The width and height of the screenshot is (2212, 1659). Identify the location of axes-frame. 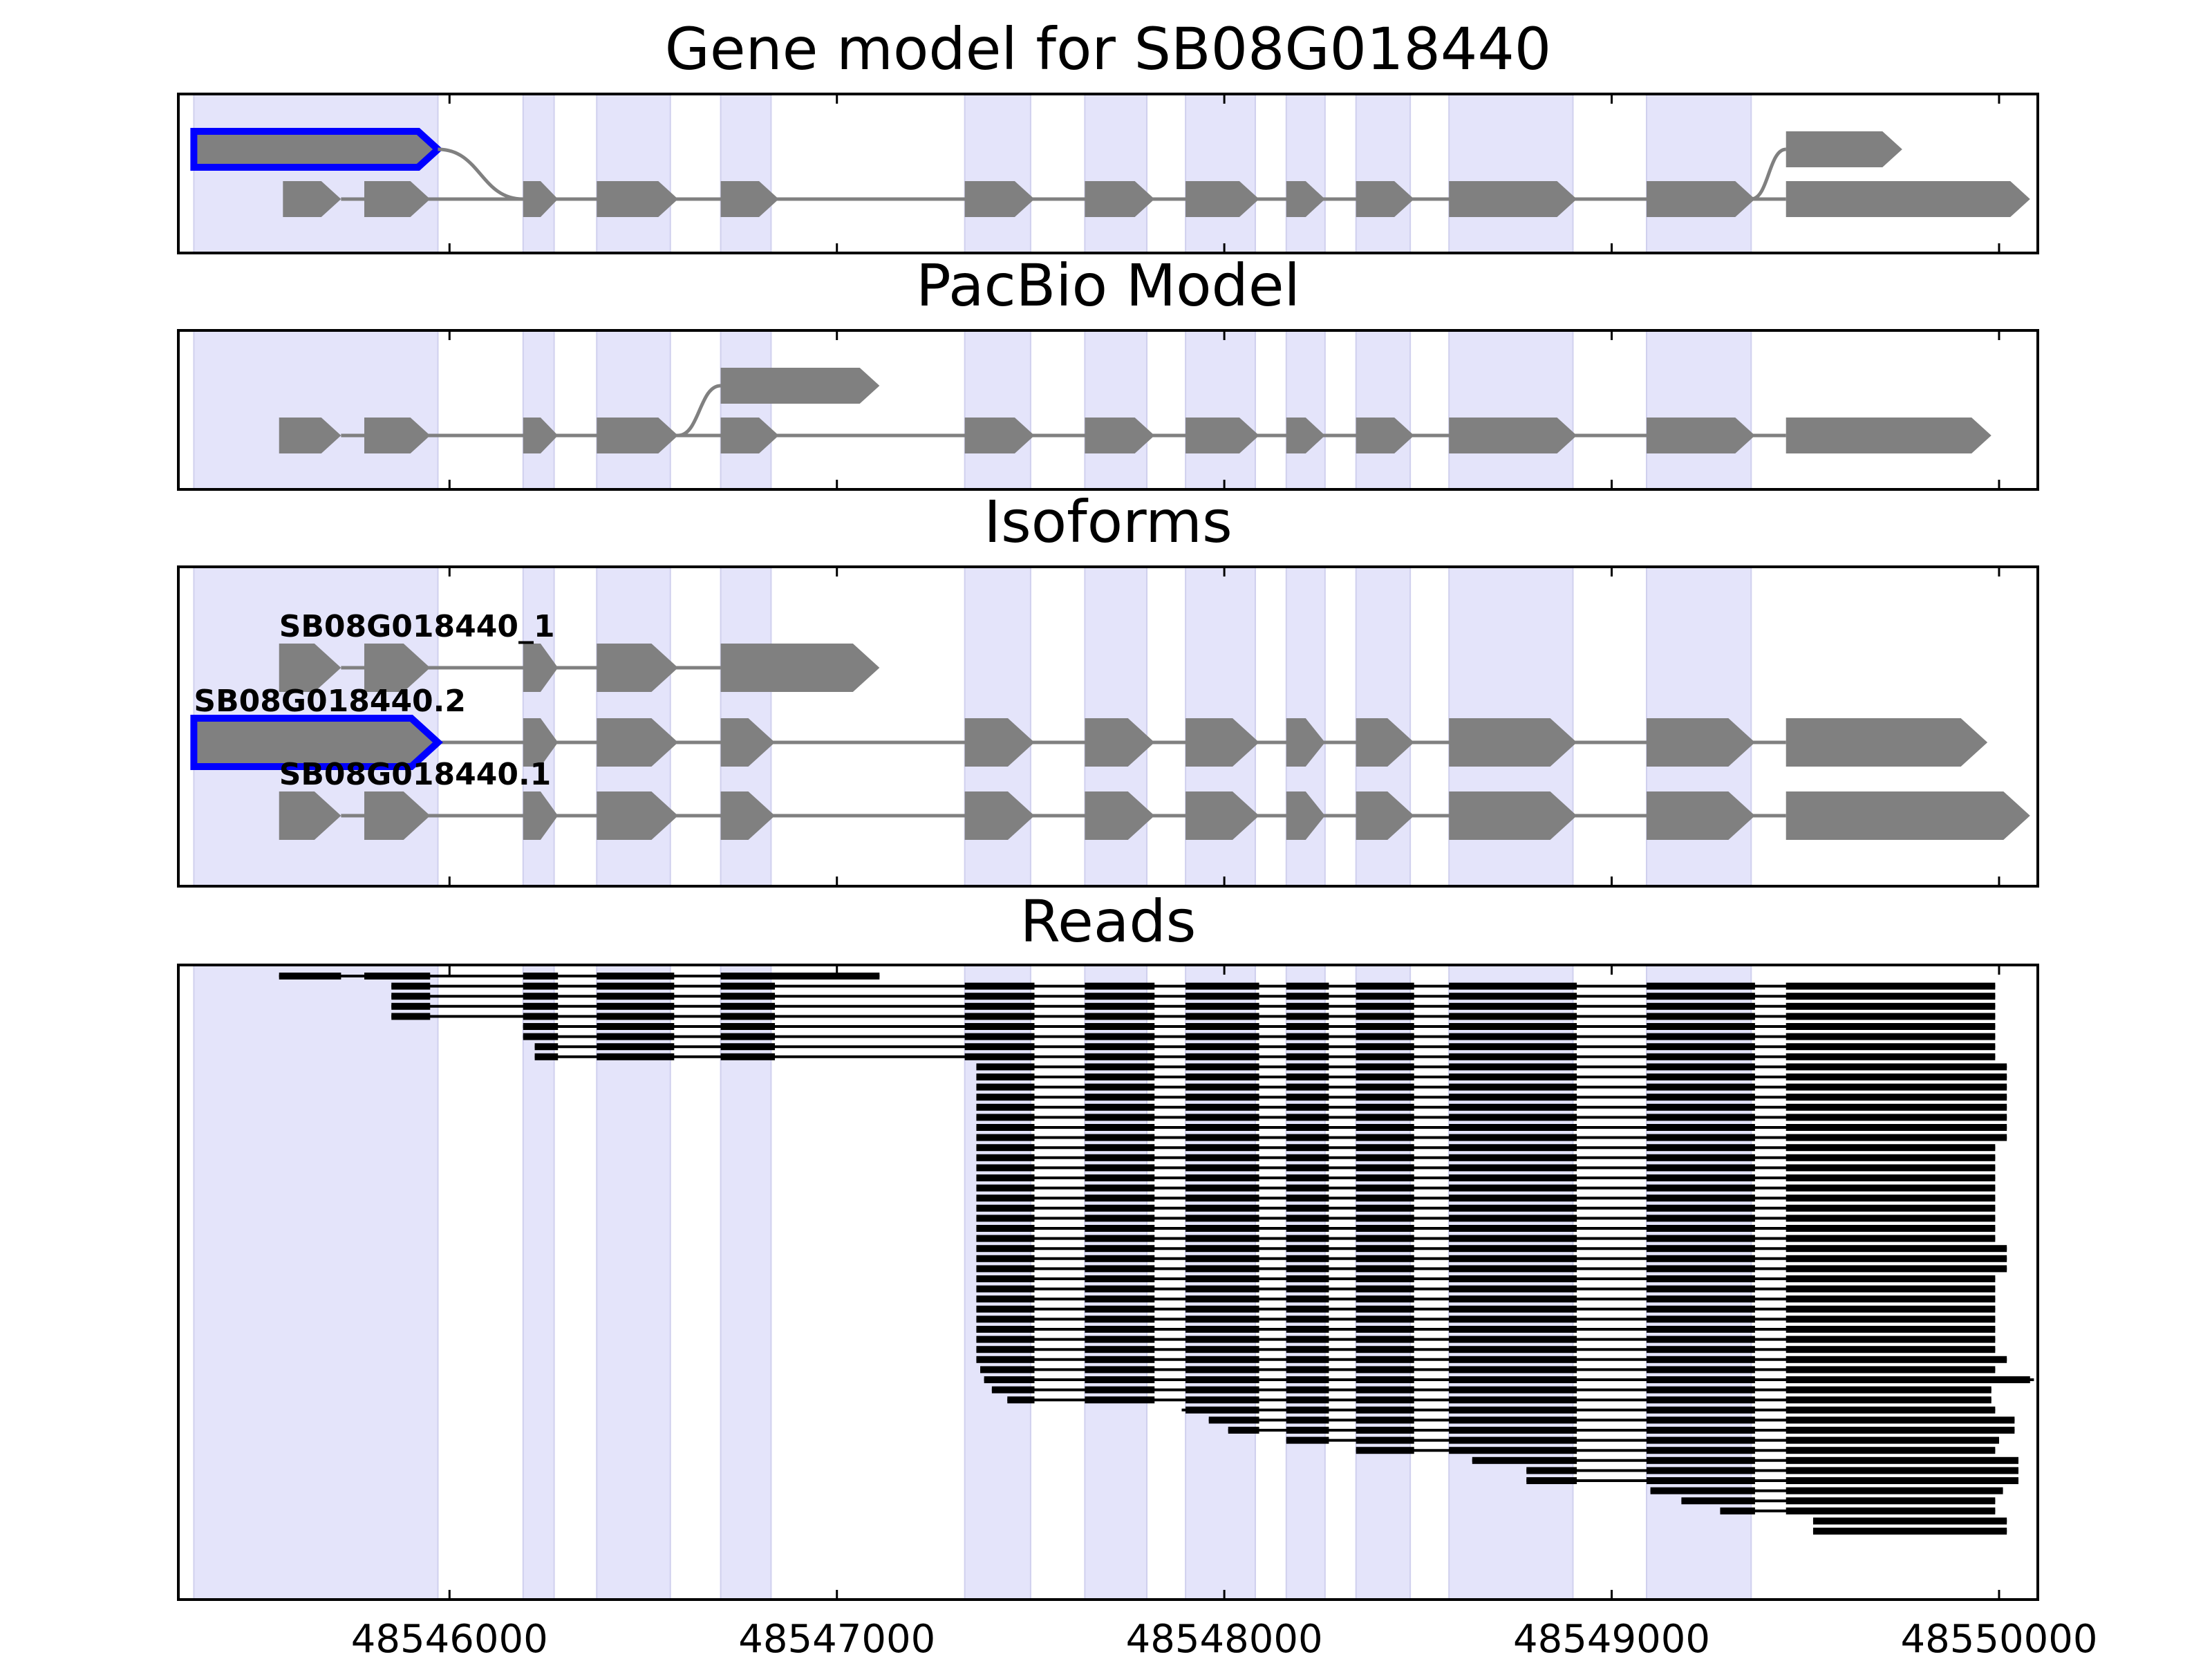
(1108, 410).